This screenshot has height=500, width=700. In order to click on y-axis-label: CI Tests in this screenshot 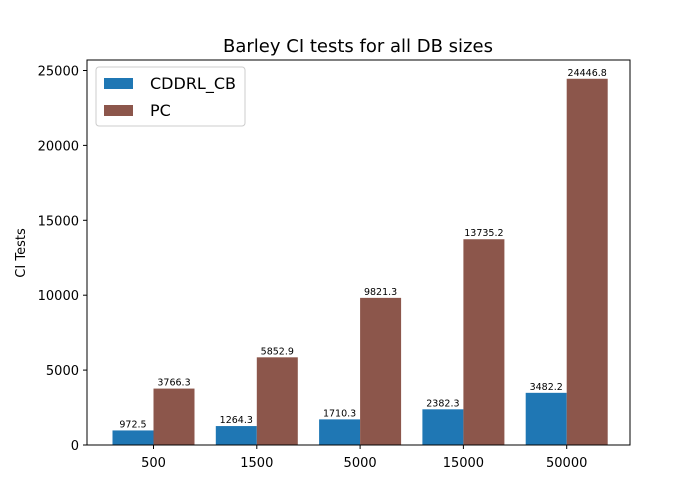, I will do `click(21, 253)`.